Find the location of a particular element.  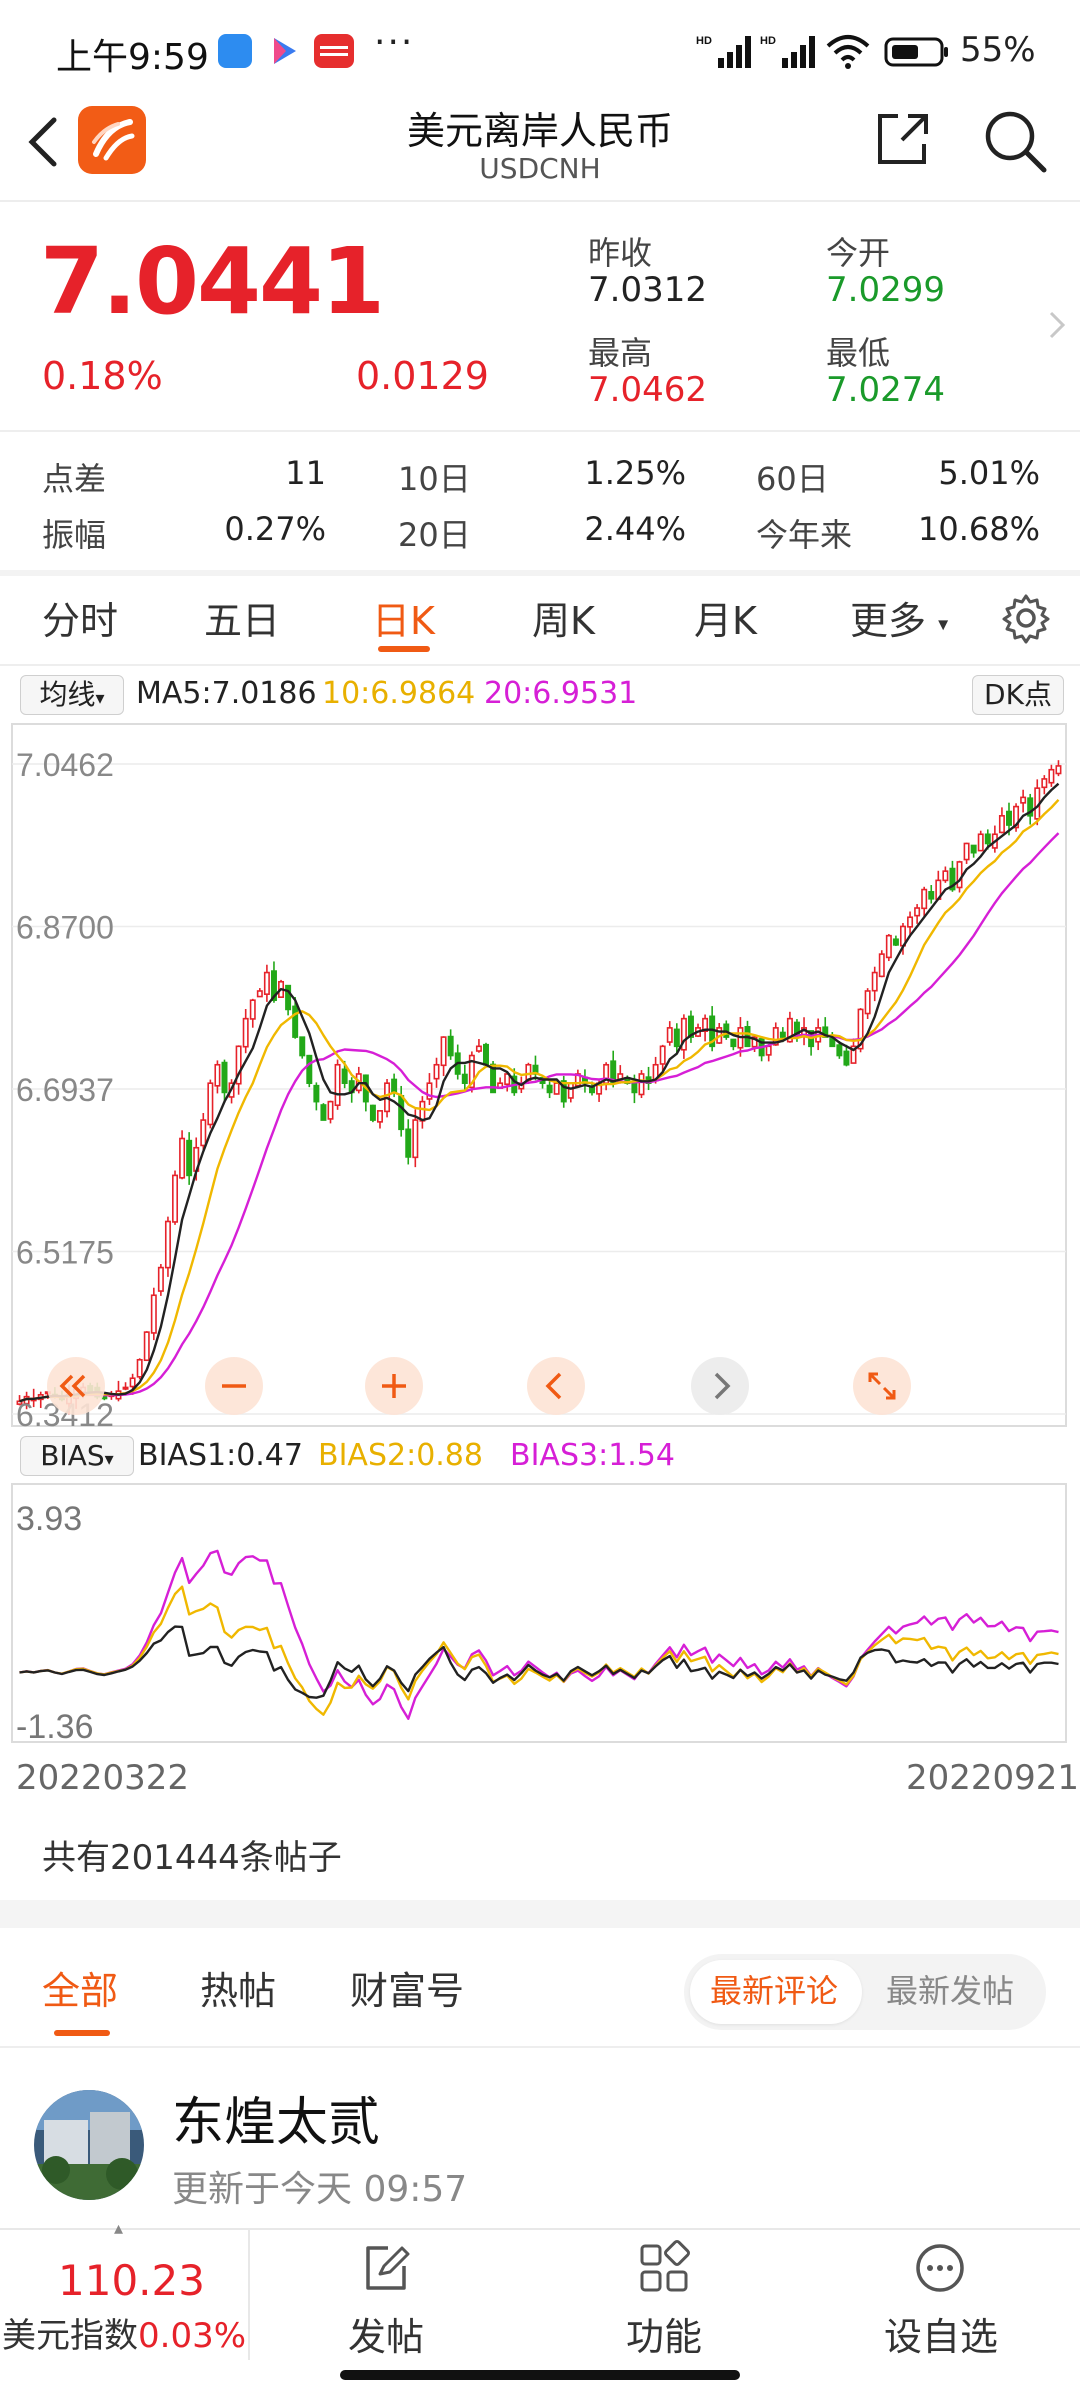

forum-tab-indicator is located at coordinates (82, 2033).